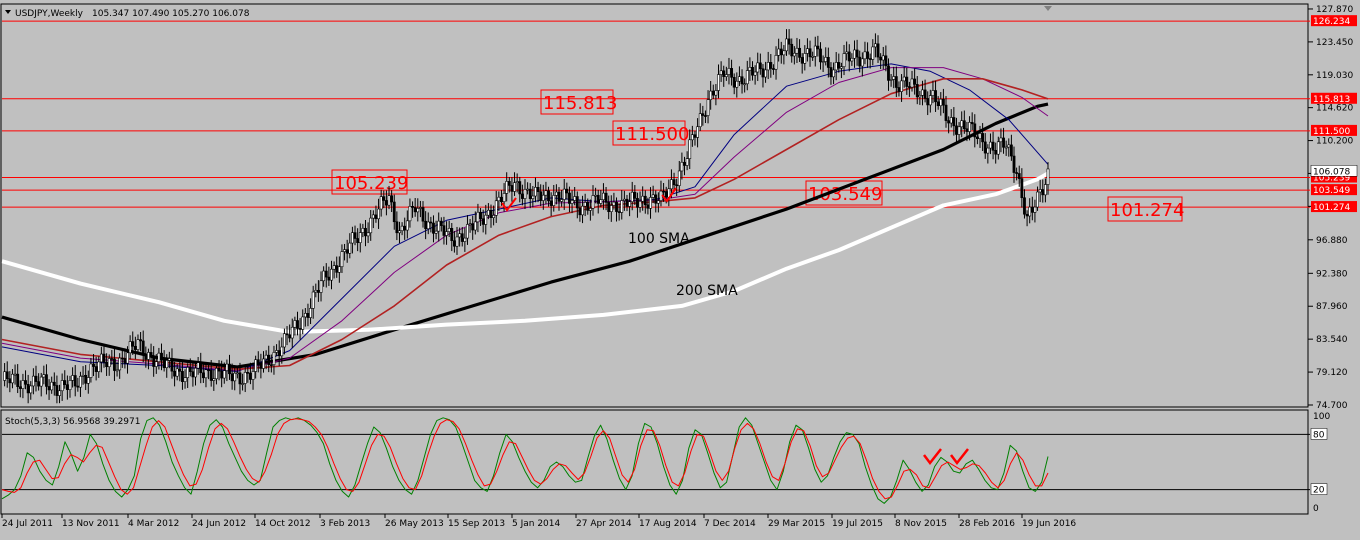 This screenshot has height=540, width=1360. Describe the element at coordinates (525, 460) in the screenshot. I see `stoch-main-line` at that location.